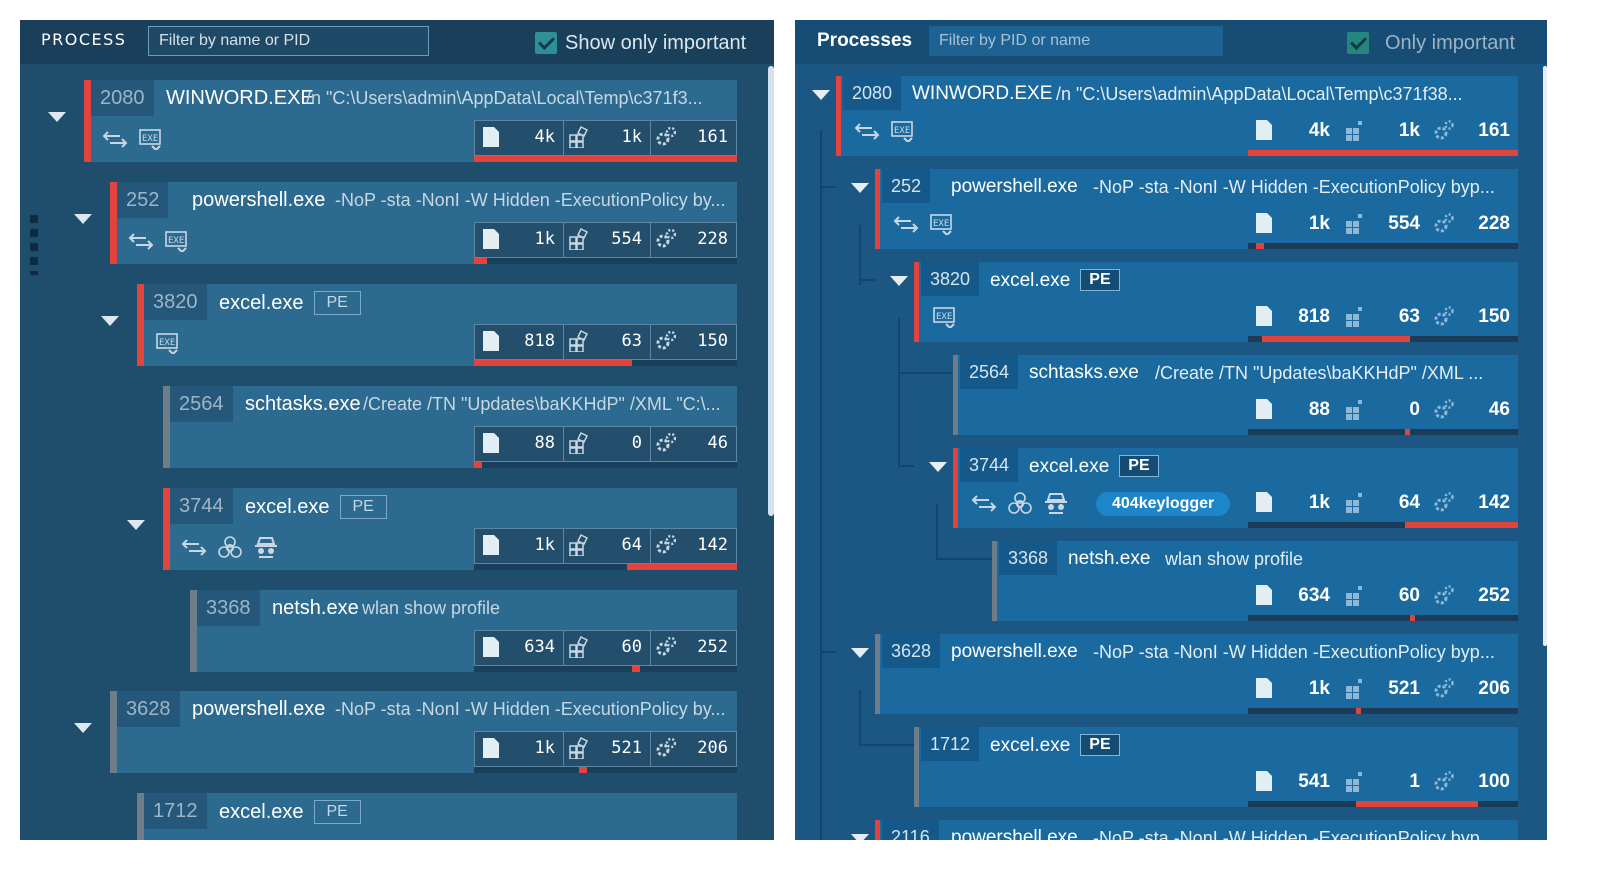 Image resolution: width=1600 pixels, height=879 pixels. Describe the element at coordinates (605, 444) in the screenshot. I see `process-stats: 88 0 46` at that location.